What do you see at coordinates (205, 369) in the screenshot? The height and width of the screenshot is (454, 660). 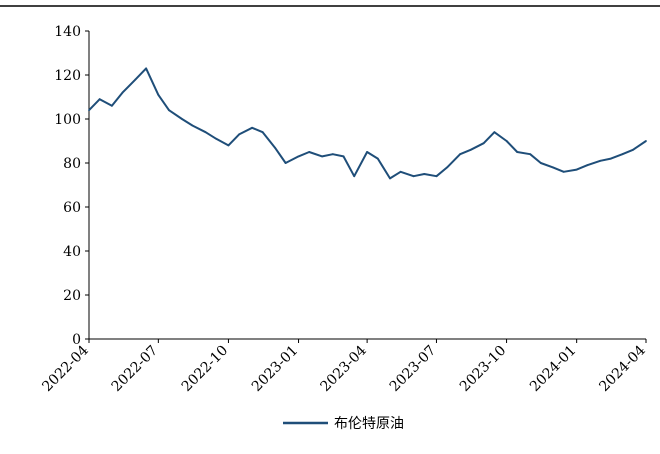 I see `x-tick-label: 2022-10` at bounding box center [205, 369].